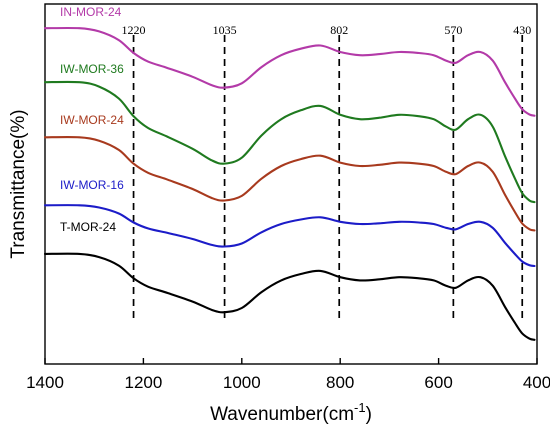 This screenshot has height=432, width=550. What do you see at coordinates (339, 30) in the screenshot?
I see `peak-label-802: 802` at bounding box center [339, 30].